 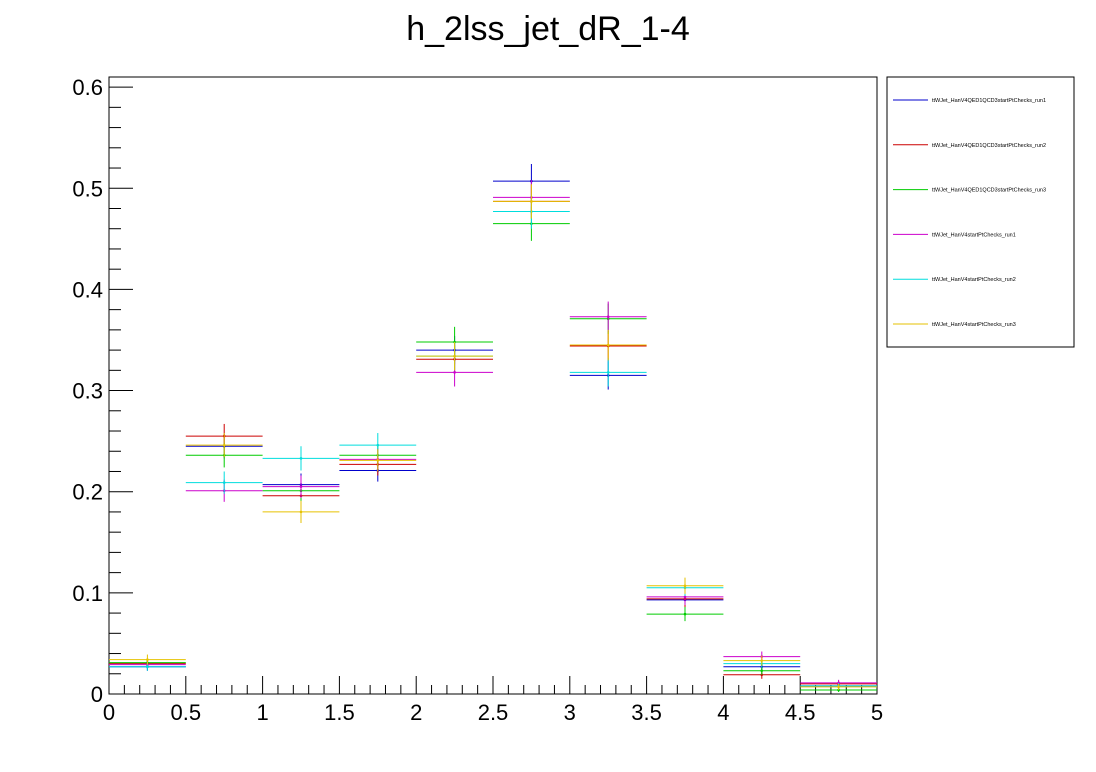 What do you see at coordinates (570, 712) in the screenshot?
I see `x-tick-label: 3` at bounding box center [570, 712].